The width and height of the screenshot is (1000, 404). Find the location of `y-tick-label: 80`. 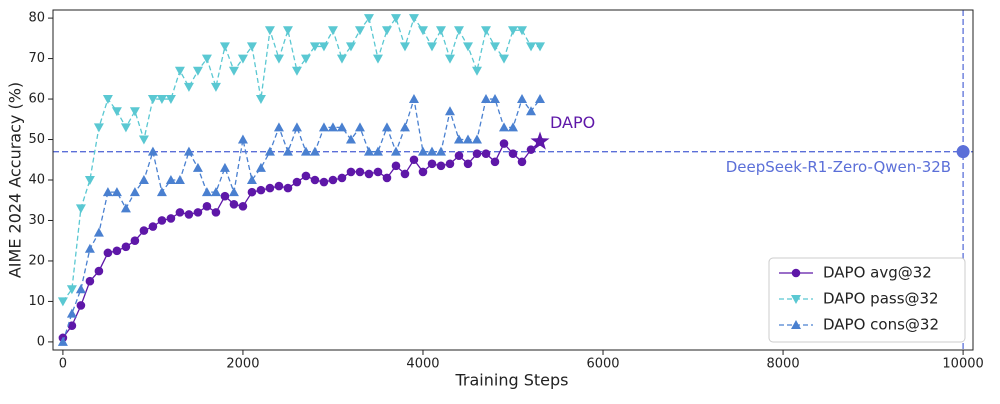

y-tick-label: 80 is located at coordinates (36, 18).